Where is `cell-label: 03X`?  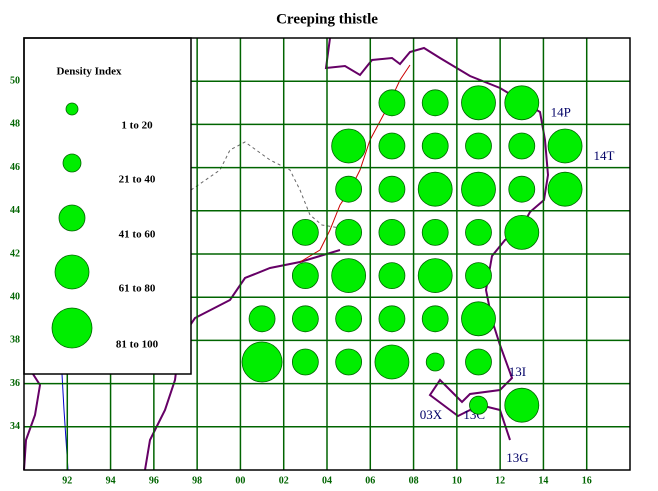
cell-label: 03X is located at coordinates (431, 414).